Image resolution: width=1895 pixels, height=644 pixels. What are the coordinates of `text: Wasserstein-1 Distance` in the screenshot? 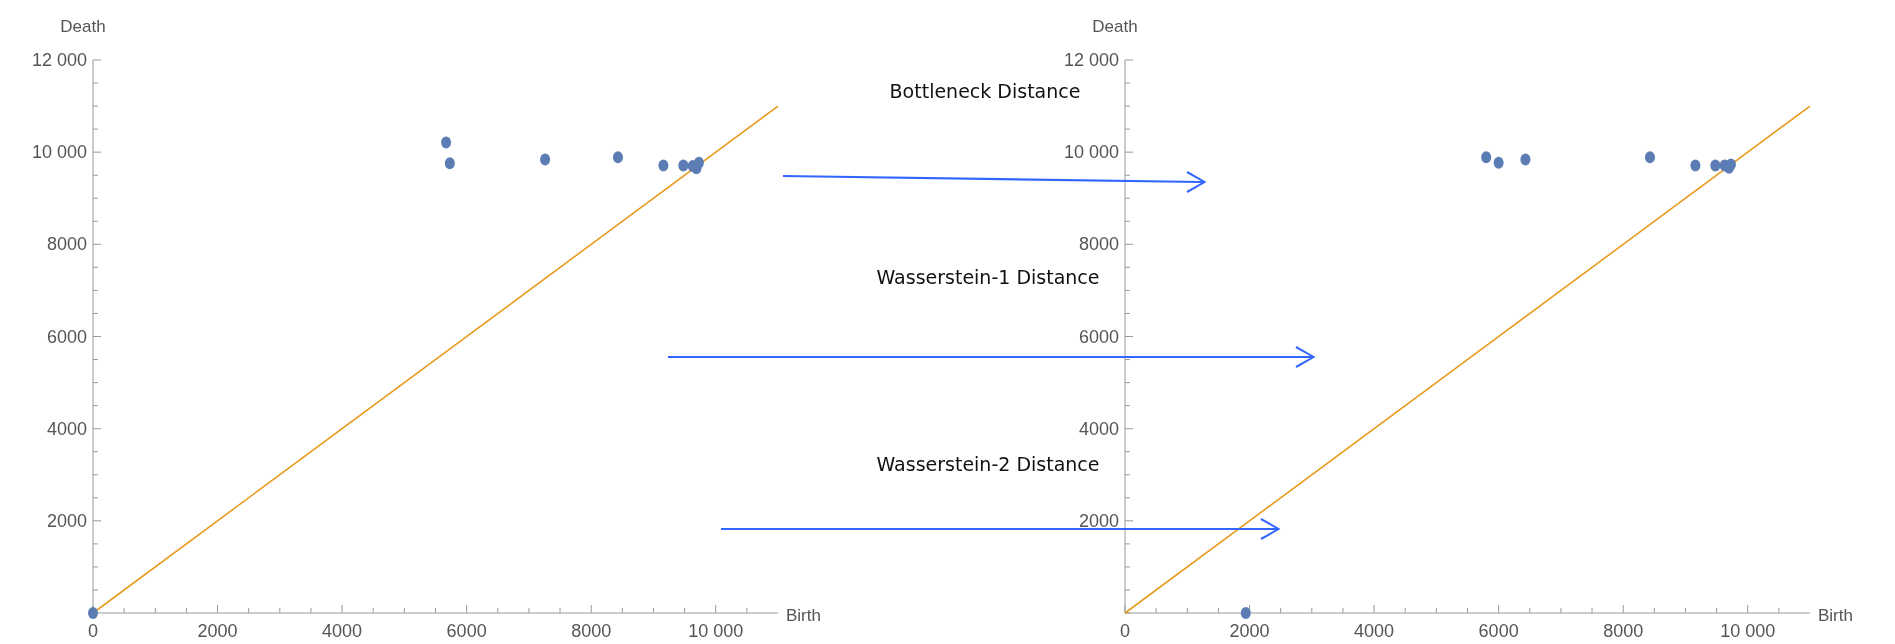 It's located at (988, 277).